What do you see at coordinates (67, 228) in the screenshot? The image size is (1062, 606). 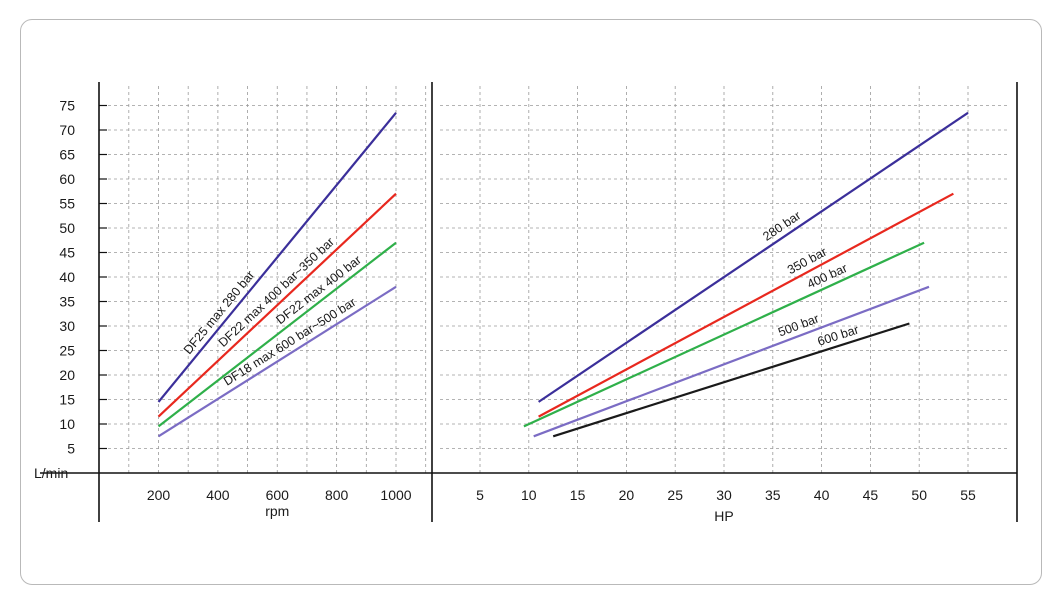 I see `y-tick-label: 50` at bounding box center [67, 228].